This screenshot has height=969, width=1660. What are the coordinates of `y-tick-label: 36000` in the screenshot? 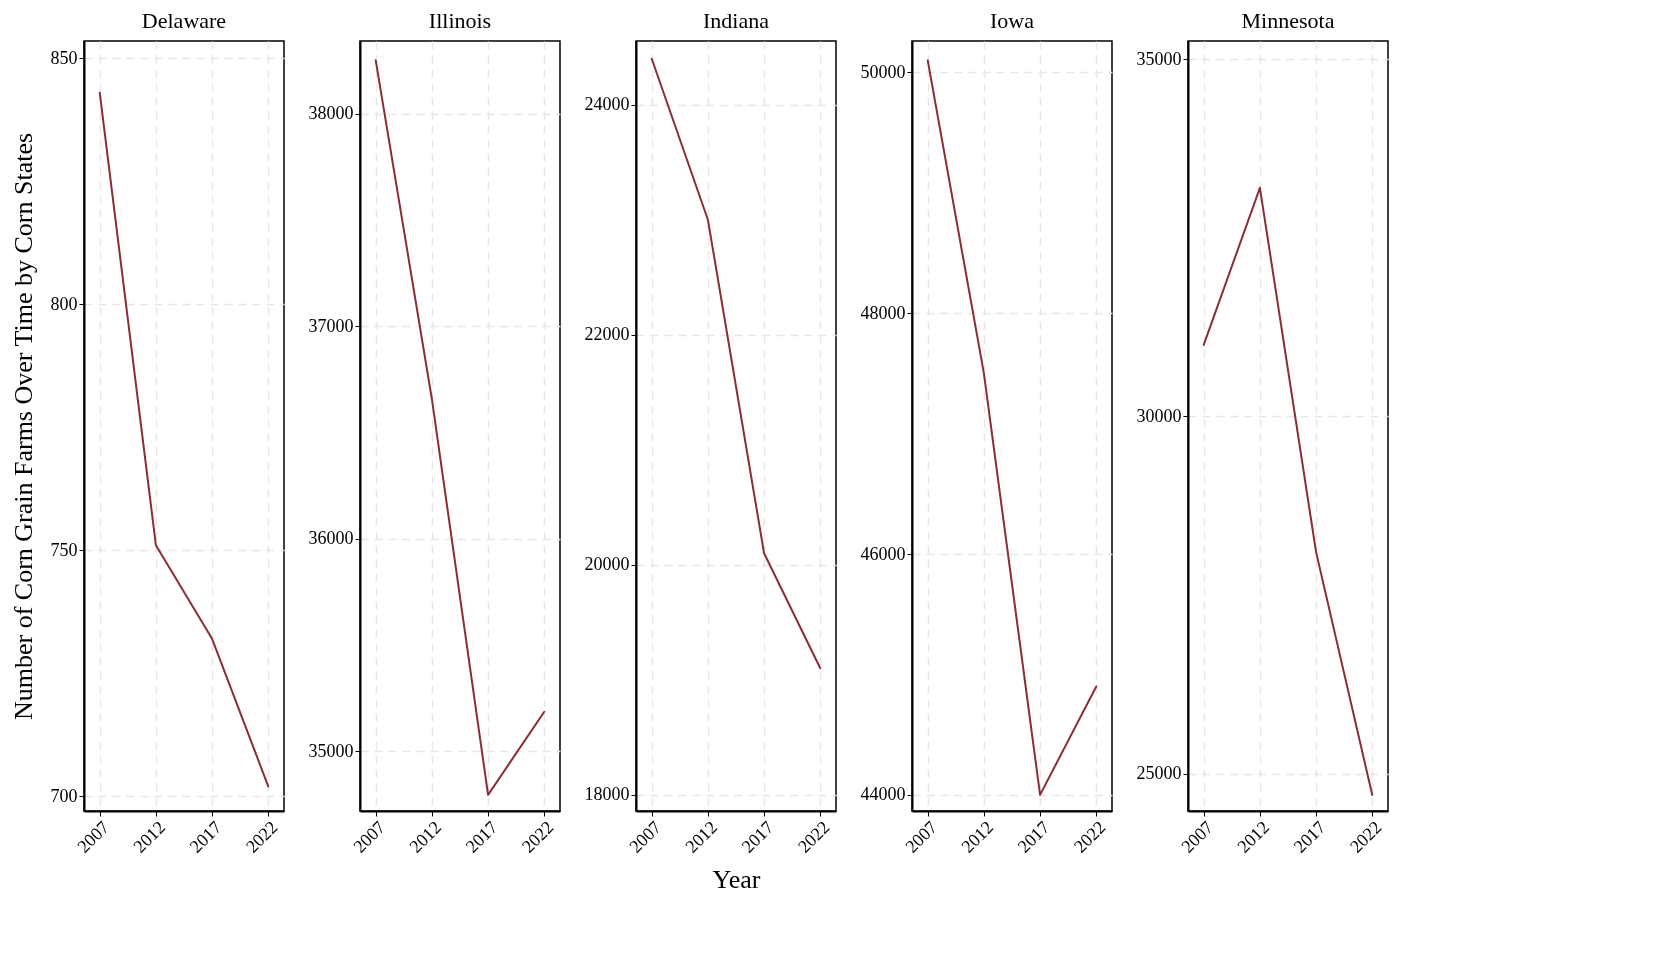 It's located at (331, 538).